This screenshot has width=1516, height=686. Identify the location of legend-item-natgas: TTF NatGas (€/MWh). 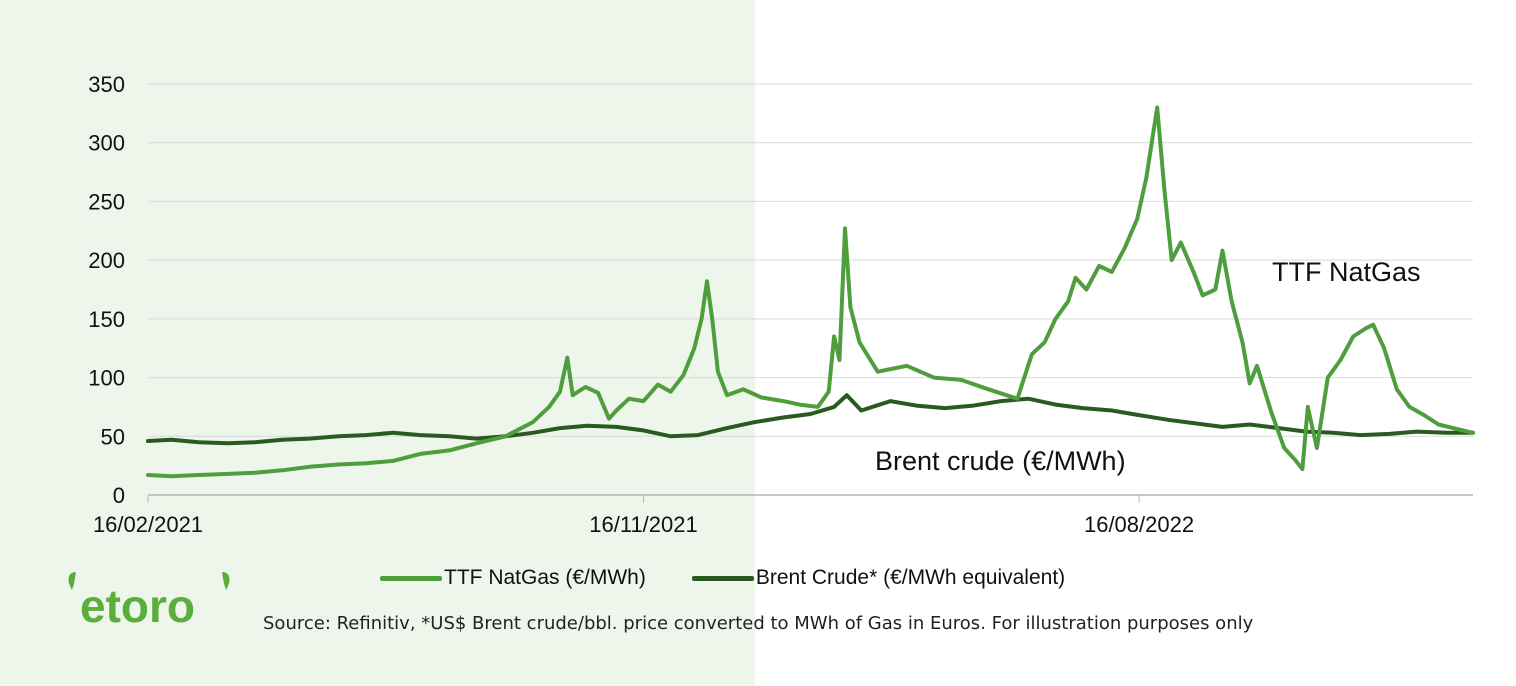
(513, 578).